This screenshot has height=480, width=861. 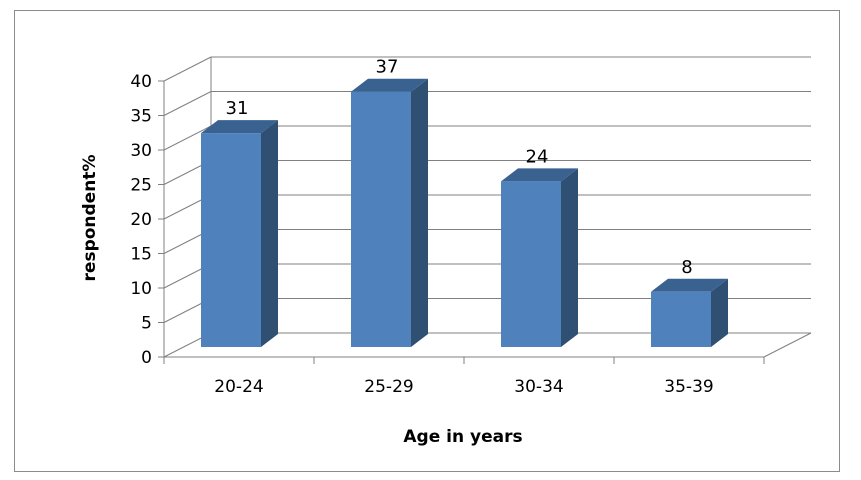 I want to click on data-label: 8, so click(x=686, y=267).